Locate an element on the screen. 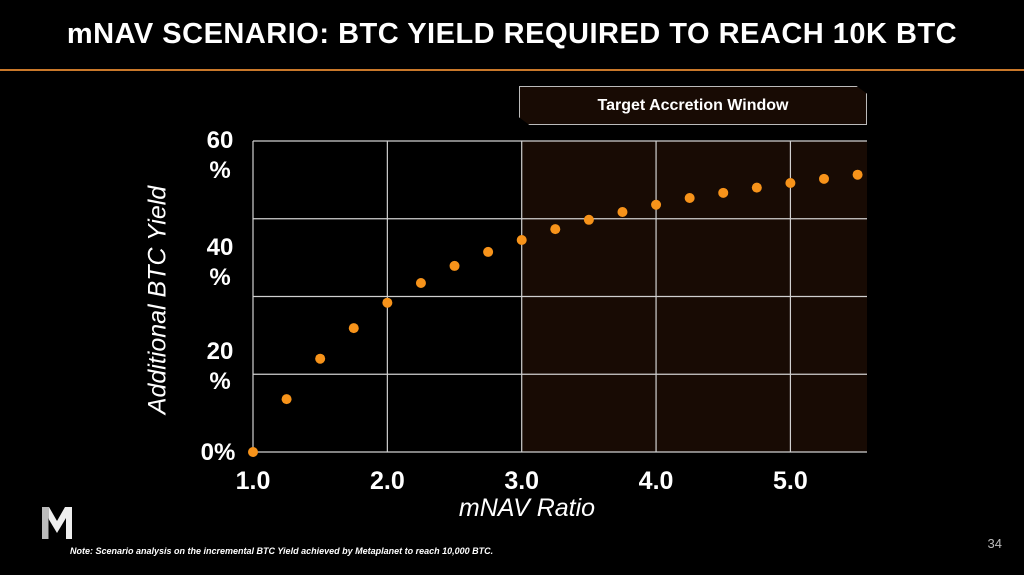 The height and width of the screenshot is (575, 1024). x-tick-label: 5.0 is located at coordinates (790, 481).